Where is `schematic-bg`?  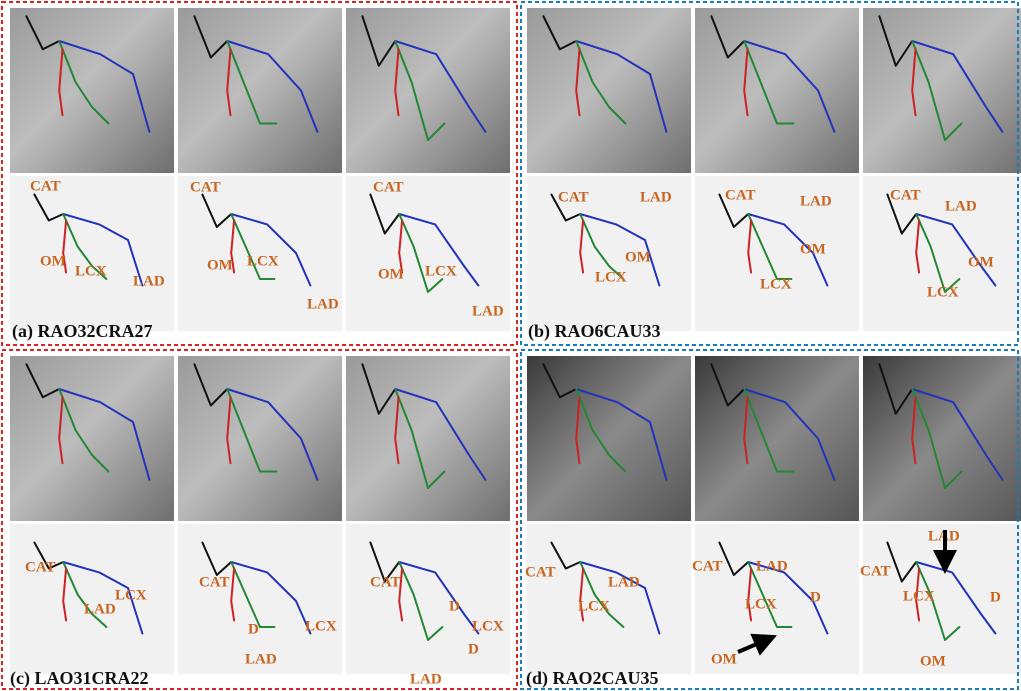 schematic-bg is located at coordinates (777, 253).